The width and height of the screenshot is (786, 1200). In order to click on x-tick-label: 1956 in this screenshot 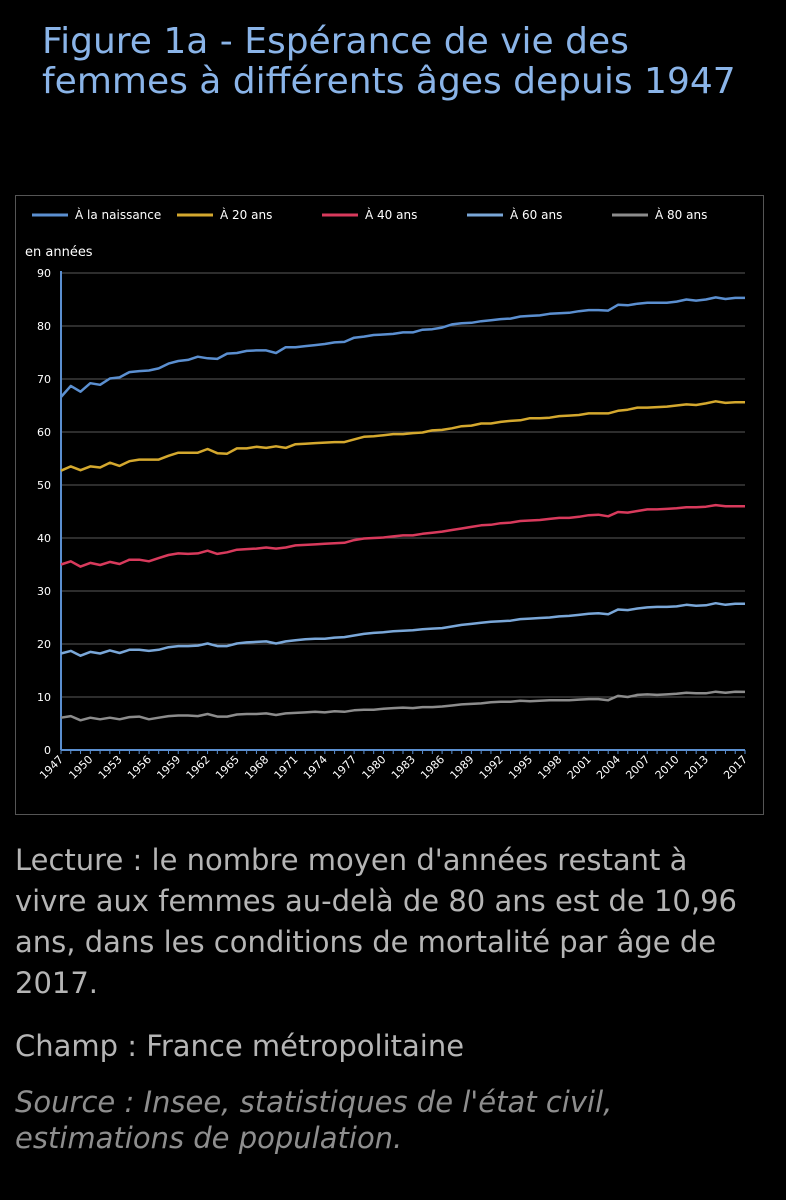, I will do `click(139, 767)`.